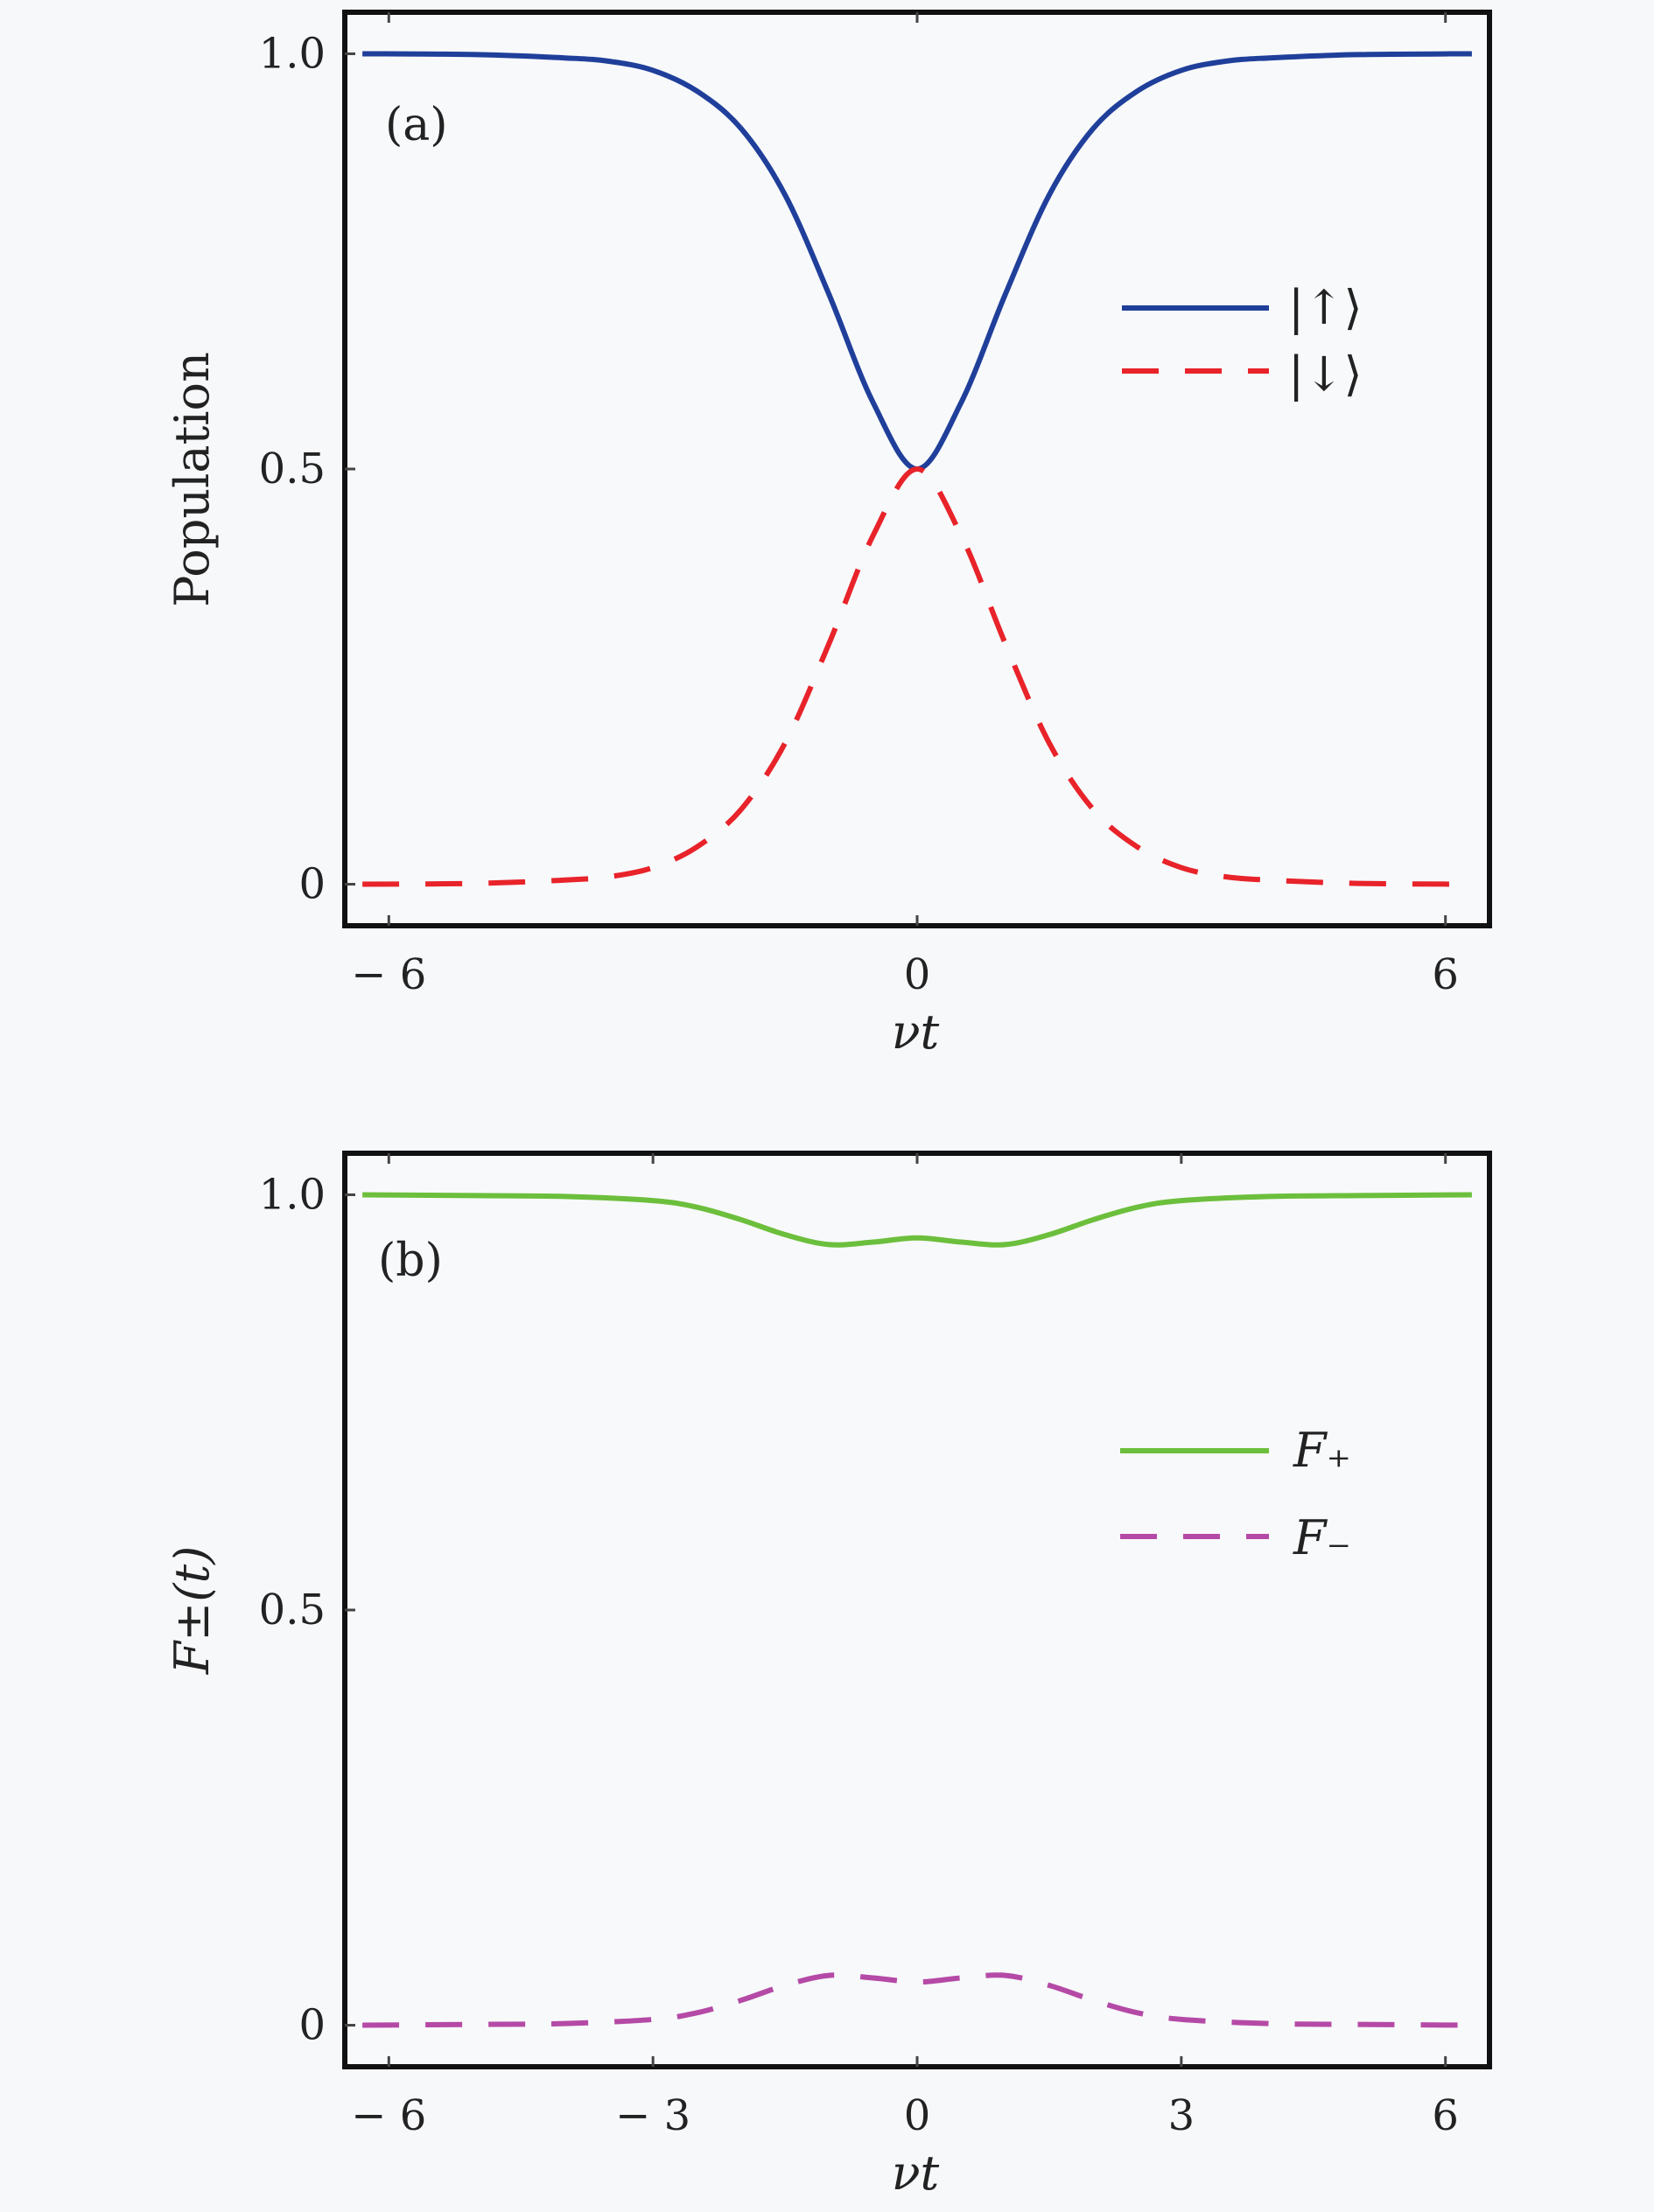  I want to click on legend-label-down: |↓⟩, so click(1325, 374).